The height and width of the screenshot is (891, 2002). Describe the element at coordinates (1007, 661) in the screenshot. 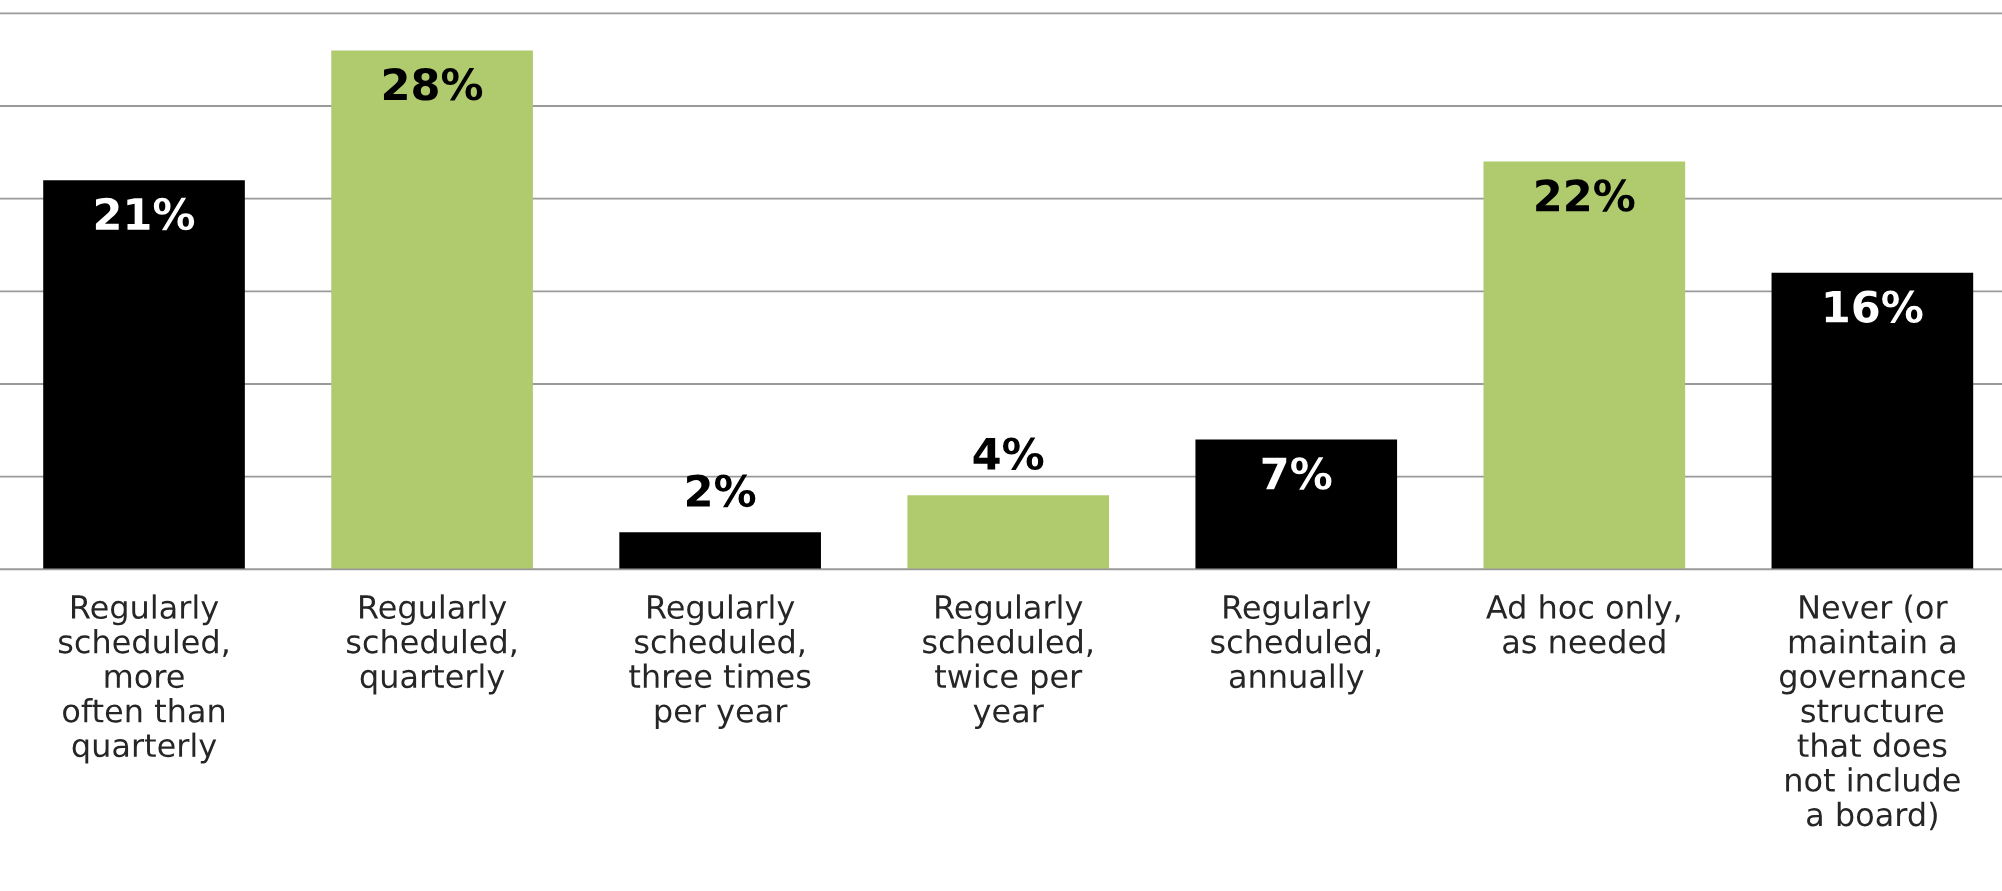

I see `x-tick-label: Regularly scheduled, twice per year` at that location.